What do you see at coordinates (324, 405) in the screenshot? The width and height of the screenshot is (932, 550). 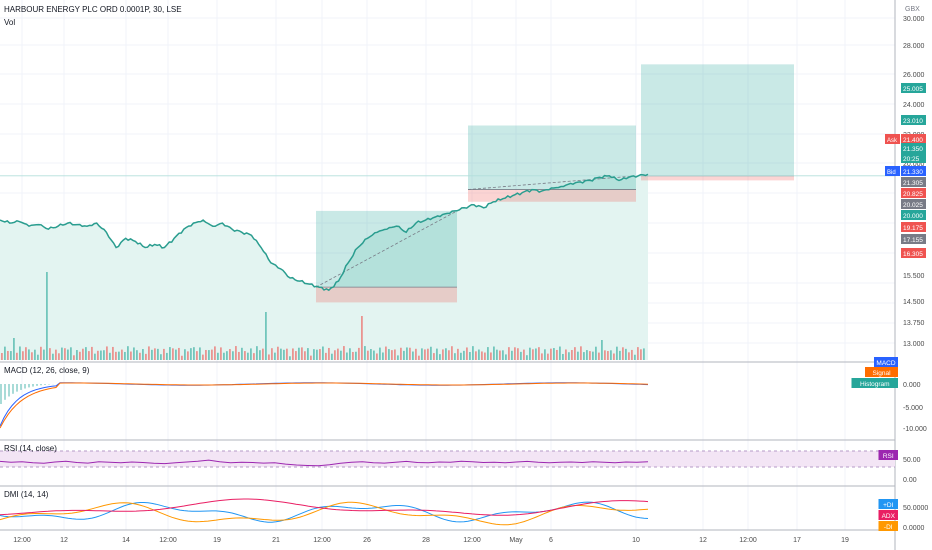 I see `macd-panel` at bounding box center [324, 405].